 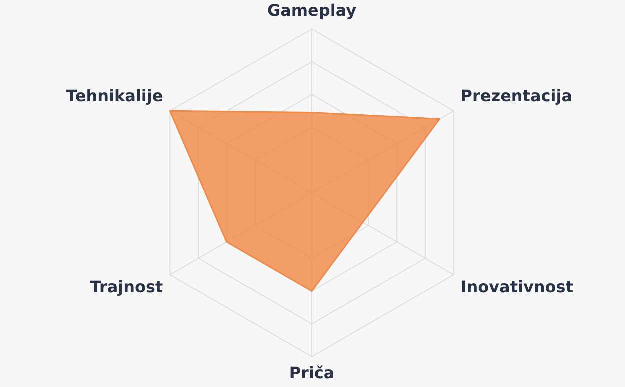 What do you see at coordinates (115, 96) in the screenshot?
I see `spoke-label: Tehnikalije` at bounding box center [115, 96].